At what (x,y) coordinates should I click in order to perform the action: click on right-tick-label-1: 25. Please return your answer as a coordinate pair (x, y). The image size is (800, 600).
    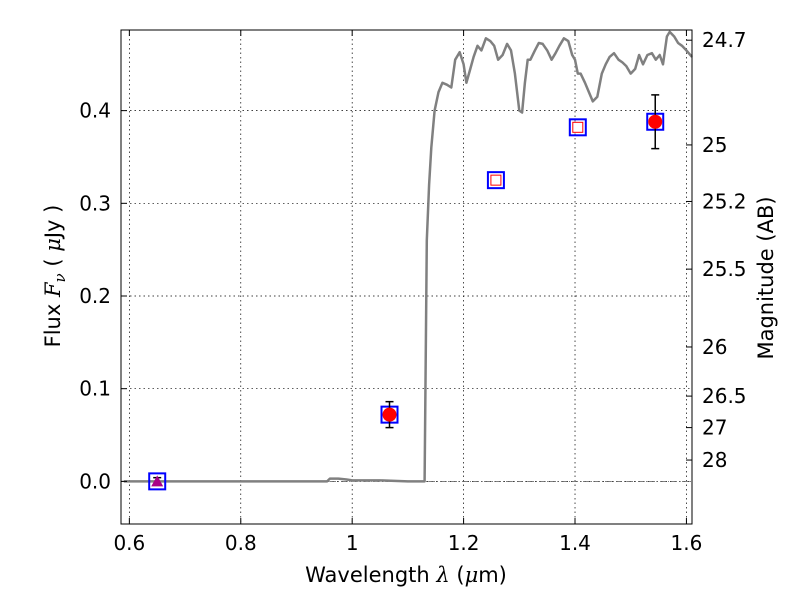
    Looking at the image, I should click on (714, 145).